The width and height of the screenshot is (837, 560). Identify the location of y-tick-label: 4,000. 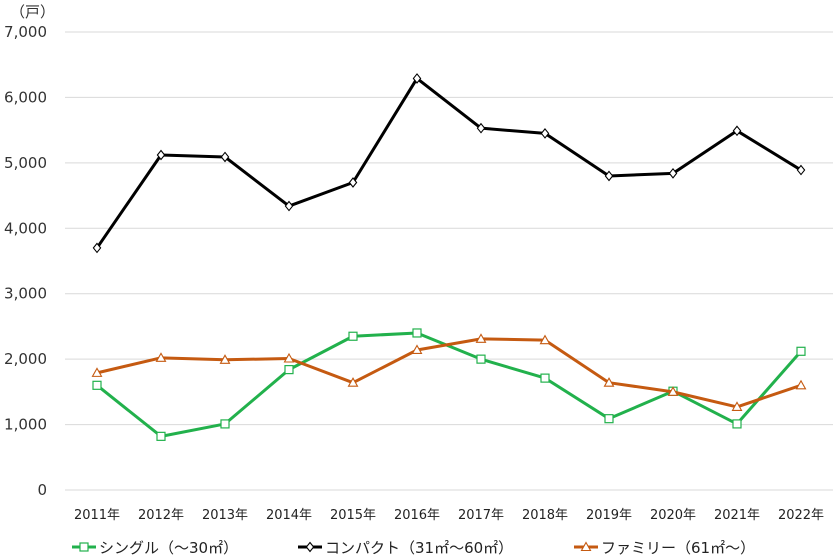
(25, 228).